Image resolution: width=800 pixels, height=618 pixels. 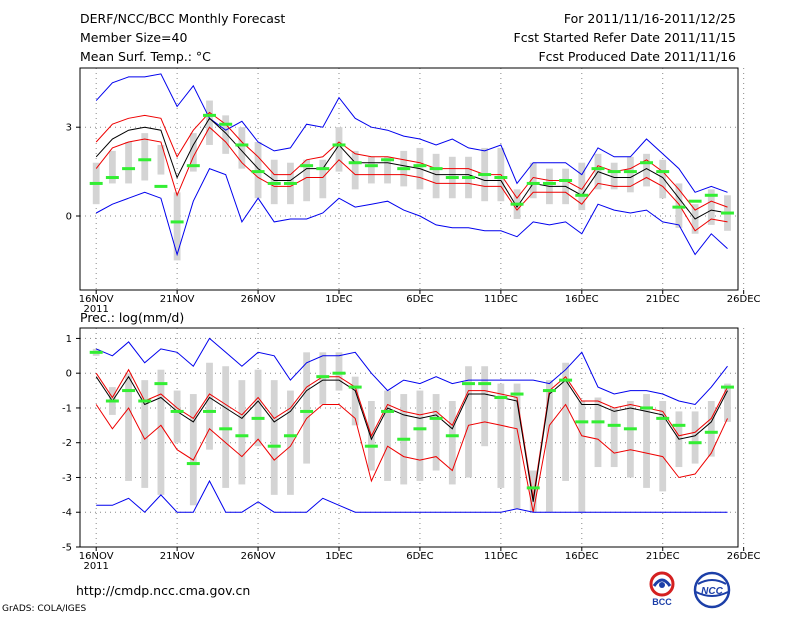 I want to click on forecast-period: For 2011/11/16-2011/12/25, so click(x=649, y=18).